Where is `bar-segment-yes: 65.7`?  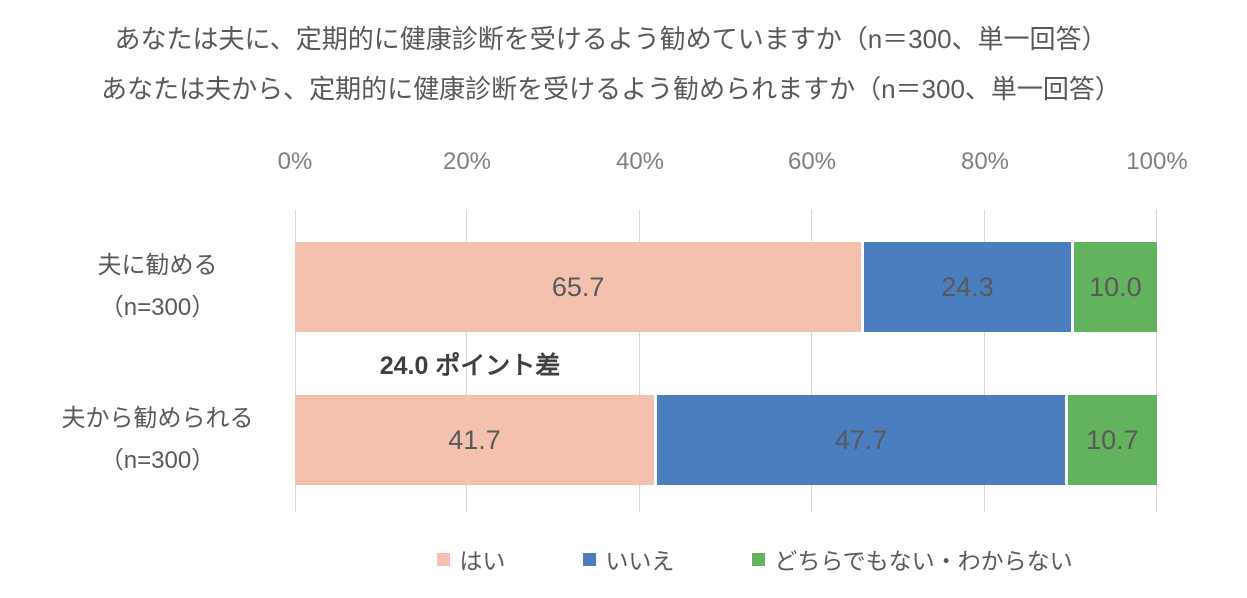 bar-segment-yes: 65.7 is located at coordinates (578, 287).